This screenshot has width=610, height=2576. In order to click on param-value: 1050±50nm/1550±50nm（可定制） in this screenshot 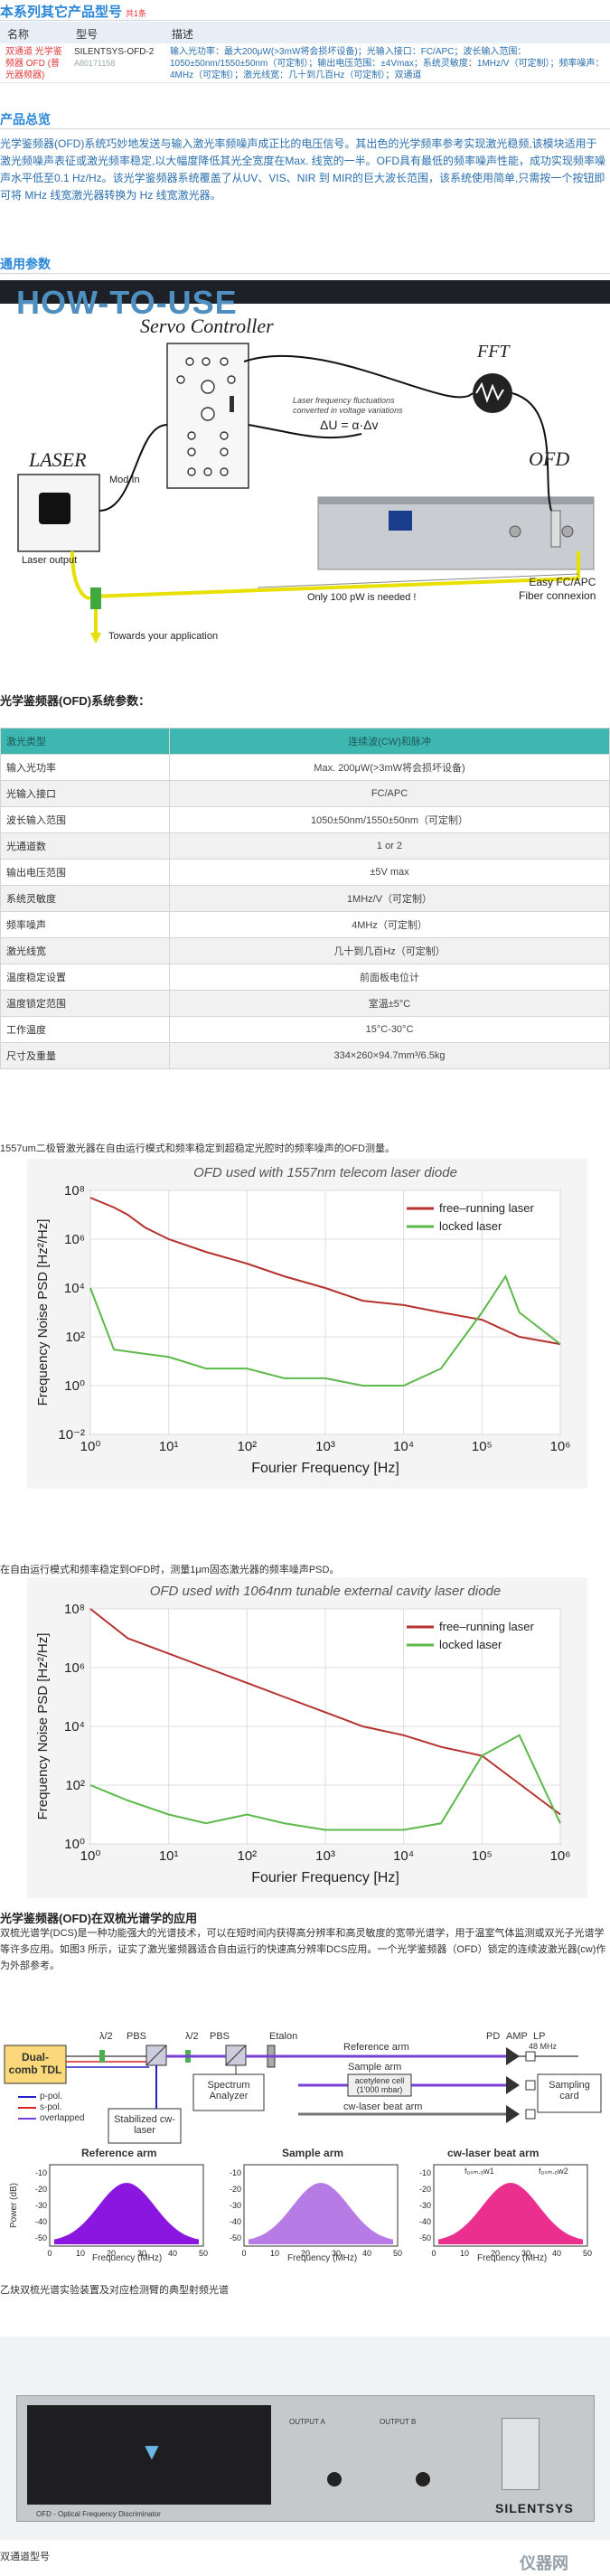, I will do `click(389, 820)`.